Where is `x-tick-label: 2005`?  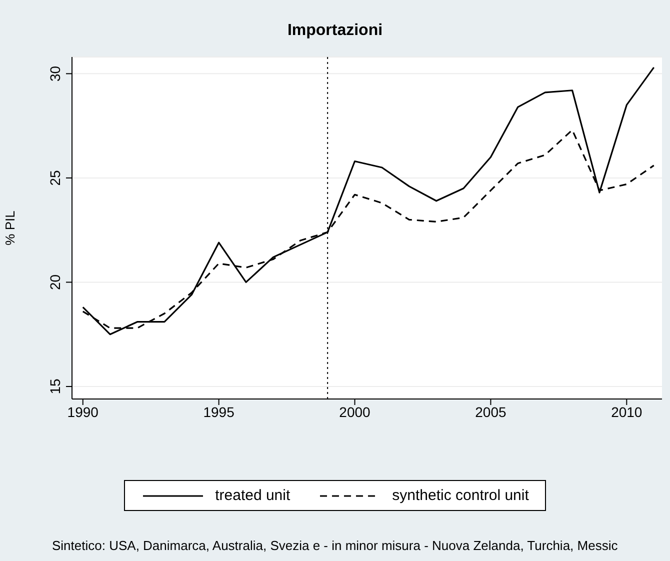 x-tick-label: 2005 is located at coordinates (490, 412).